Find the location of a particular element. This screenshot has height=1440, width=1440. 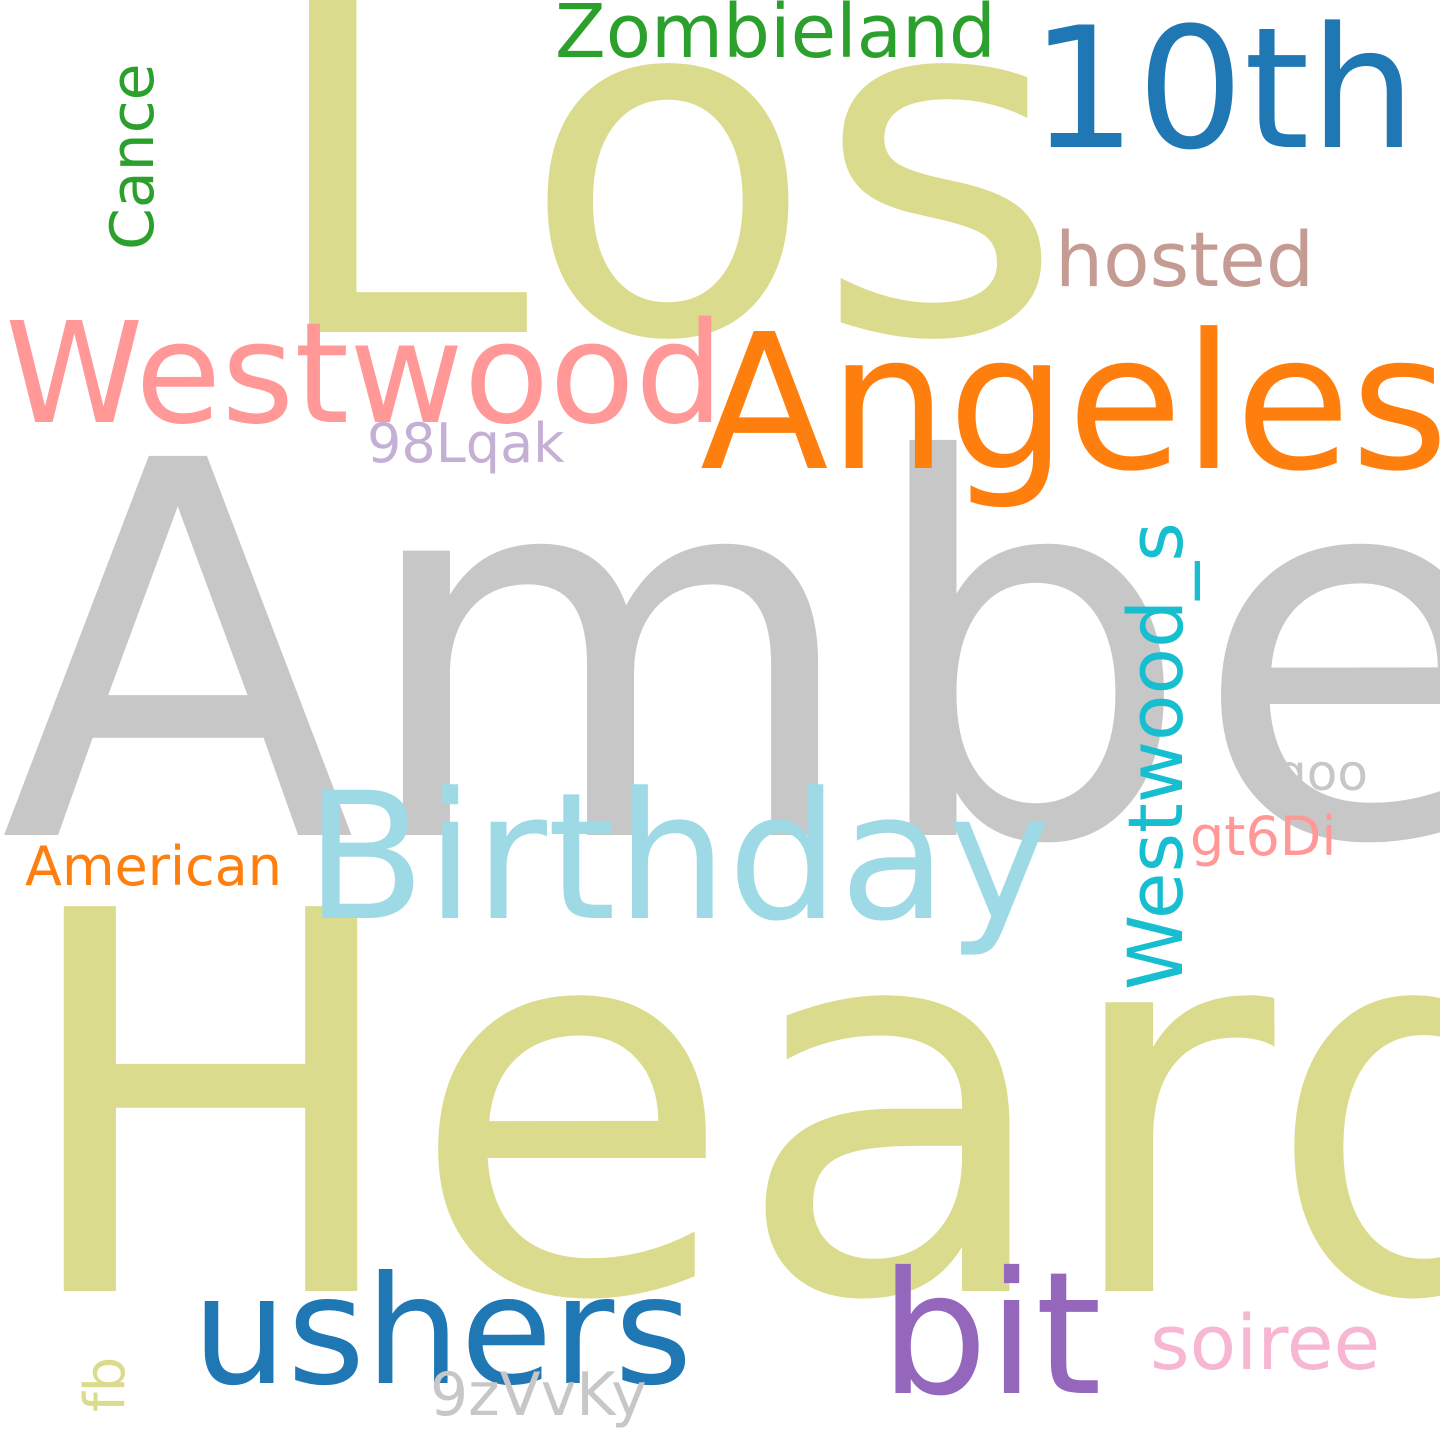

word-98lqak: 98Lqak is located at coordinates (466, 443).